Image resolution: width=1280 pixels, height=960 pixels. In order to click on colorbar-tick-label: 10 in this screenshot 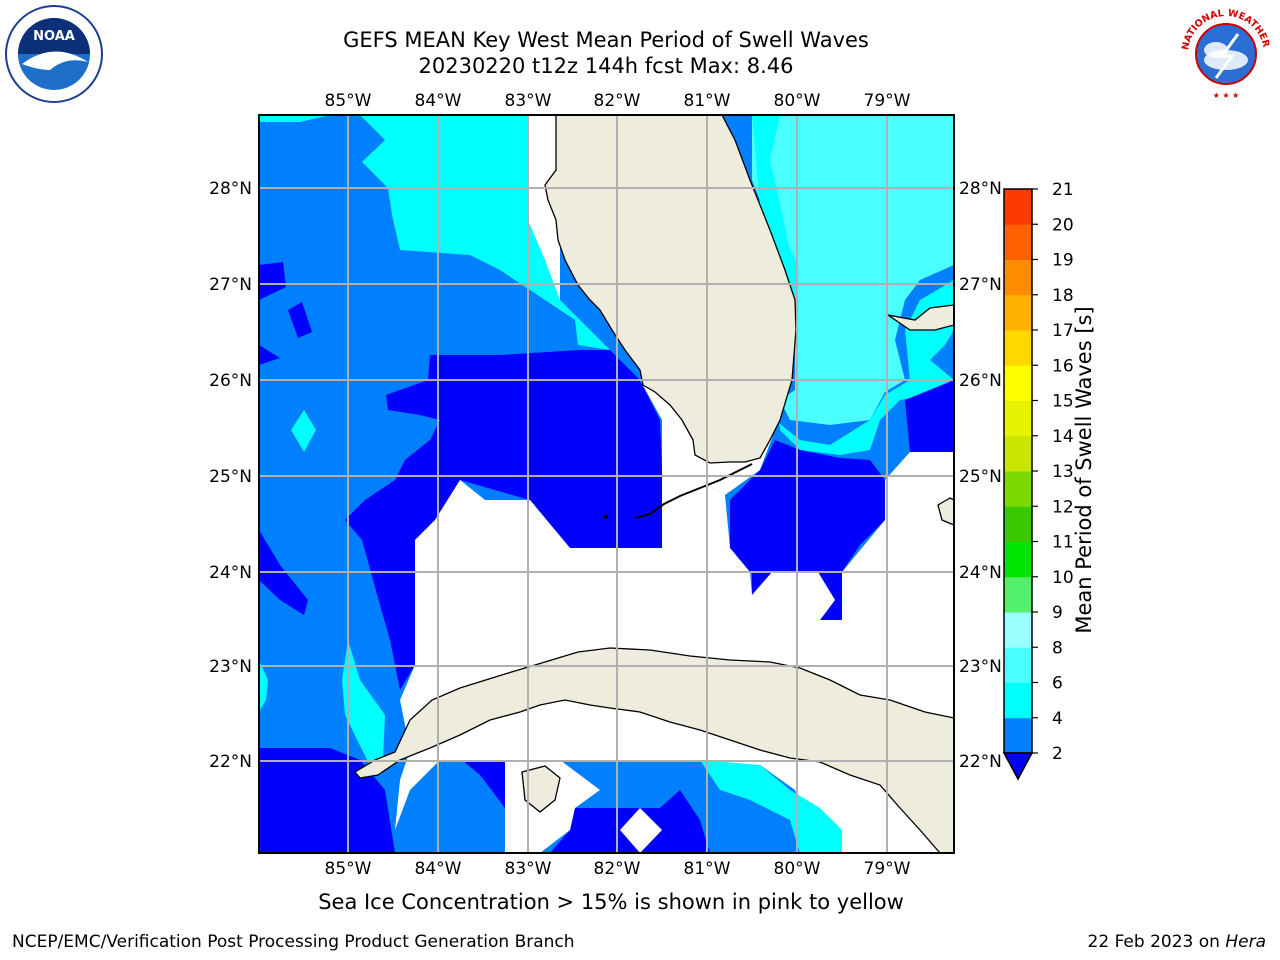, I will do `click(1063, 578)`.